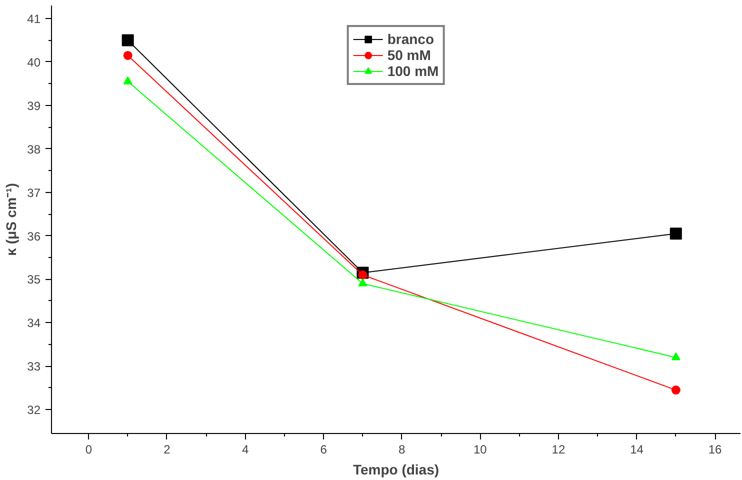  What do you see at coordinates (34, 193) in the screenshot?
I see `y-tick-label: 37` at bounding box center [34, 193].